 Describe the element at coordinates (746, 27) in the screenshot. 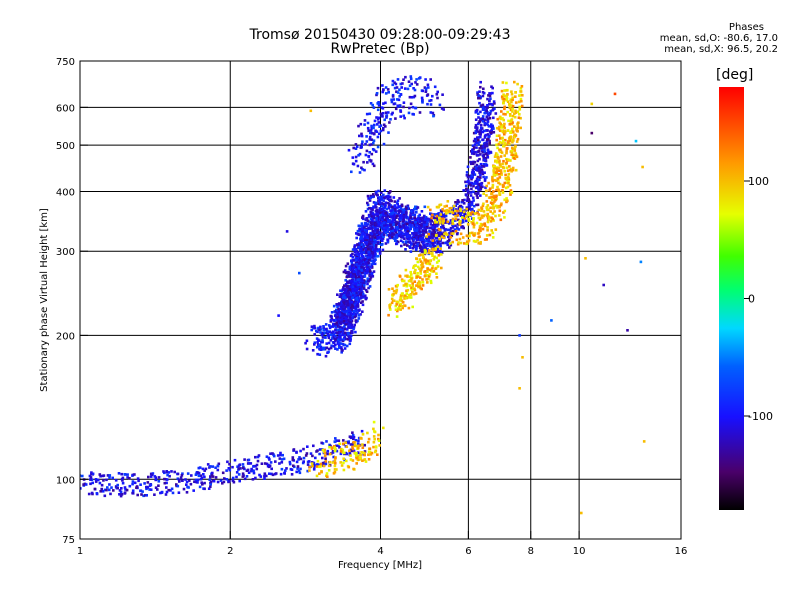

I see `phase-heading: Phases` at that location.